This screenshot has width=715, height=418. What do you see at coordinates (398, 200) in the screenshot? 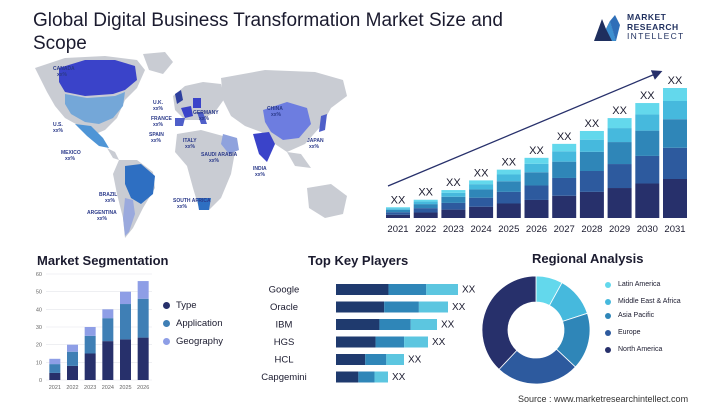
I see `data-label-2021: XX` at bounding box center [398, 200].